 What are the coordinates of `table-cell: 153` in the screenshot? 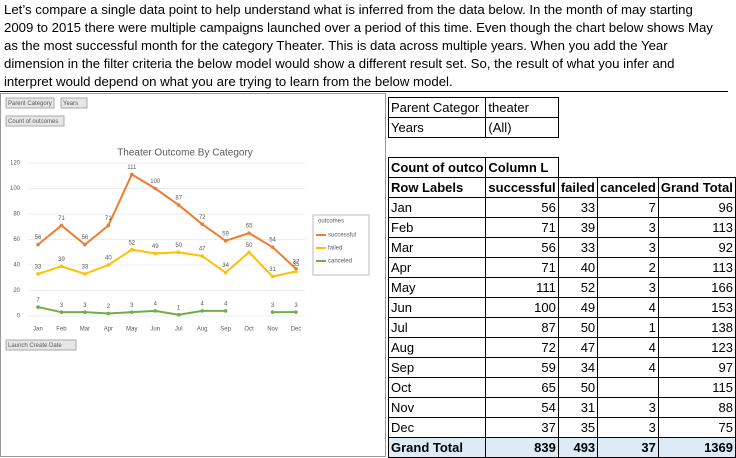 It's located at (696, 307).